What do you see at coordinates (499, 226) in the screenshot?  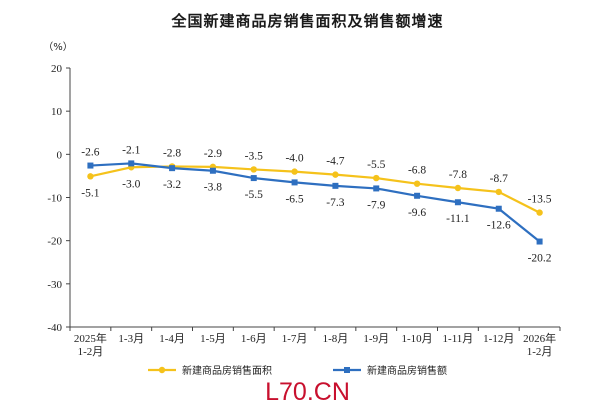 I see `data-label-sales: -12.6` at bounding box center [499, 226].